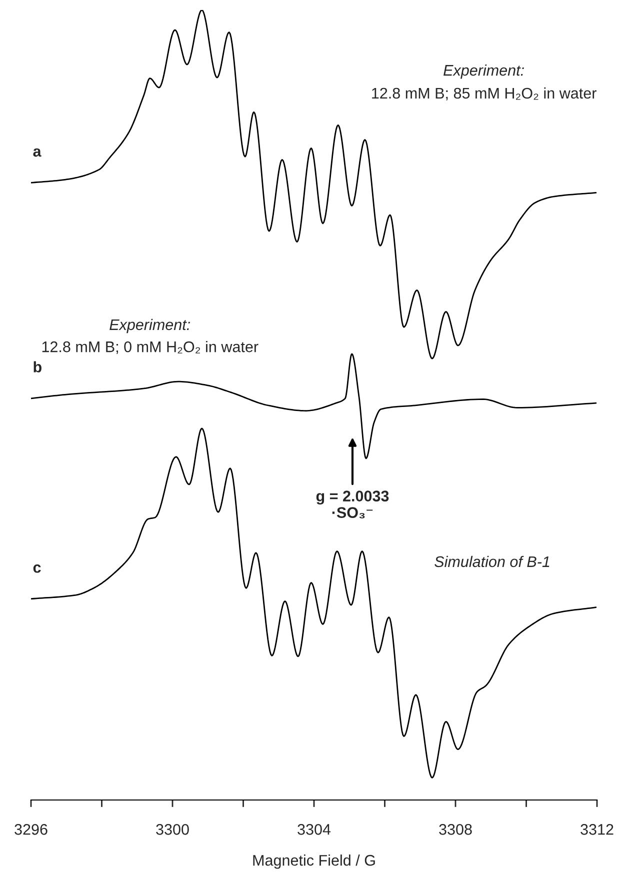  I want to click on x-tick-label: 3304, so click(314, 829).